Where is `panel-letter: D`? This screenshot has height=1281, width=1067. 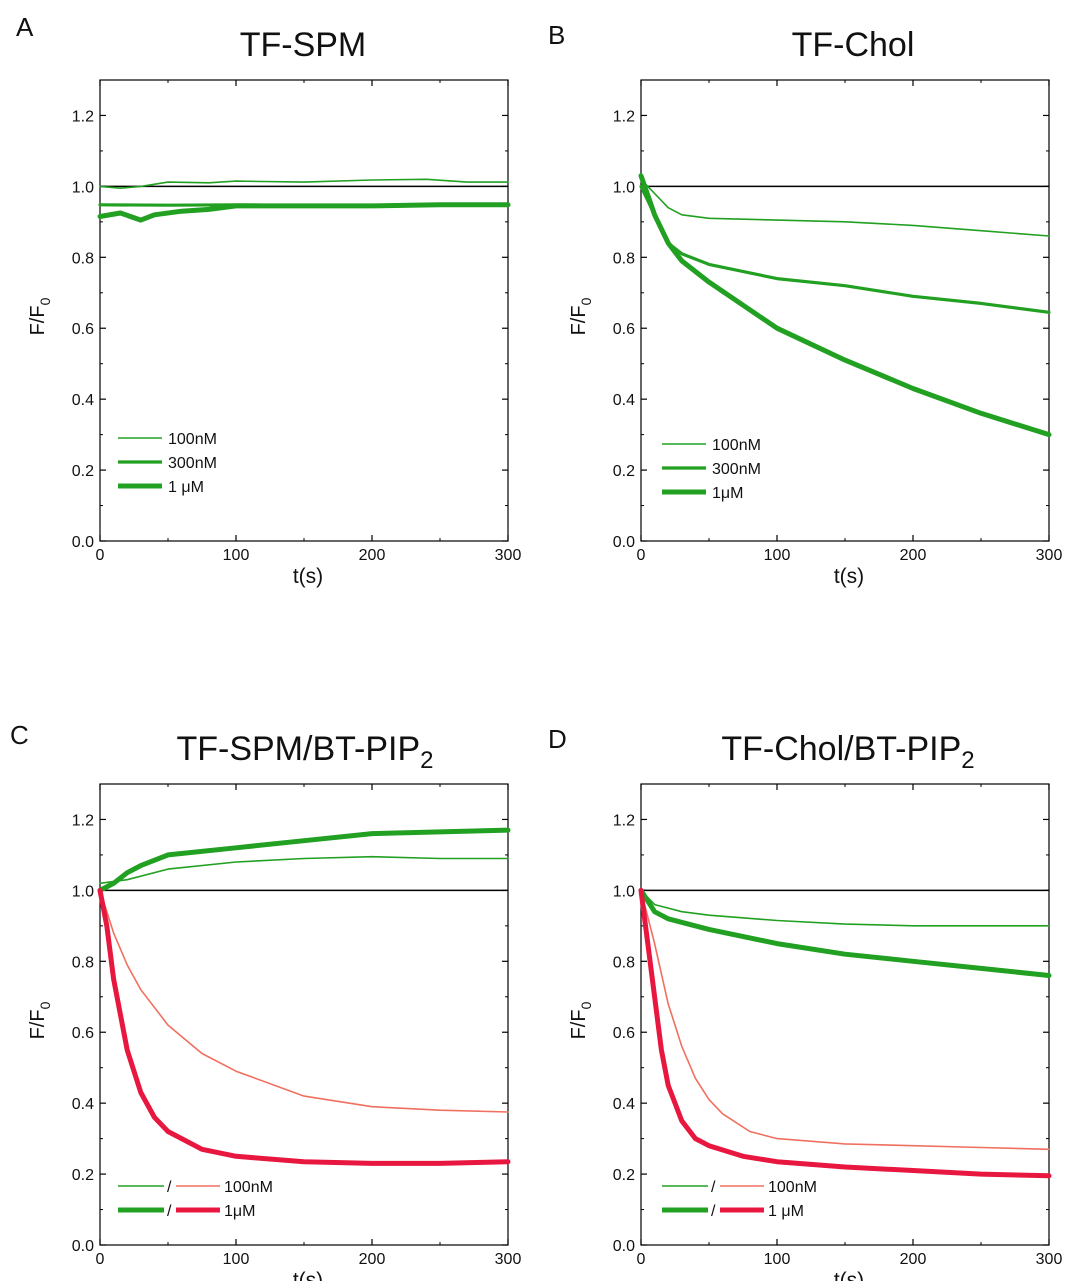 panel-letter: D is located at coordinates (557, 739).